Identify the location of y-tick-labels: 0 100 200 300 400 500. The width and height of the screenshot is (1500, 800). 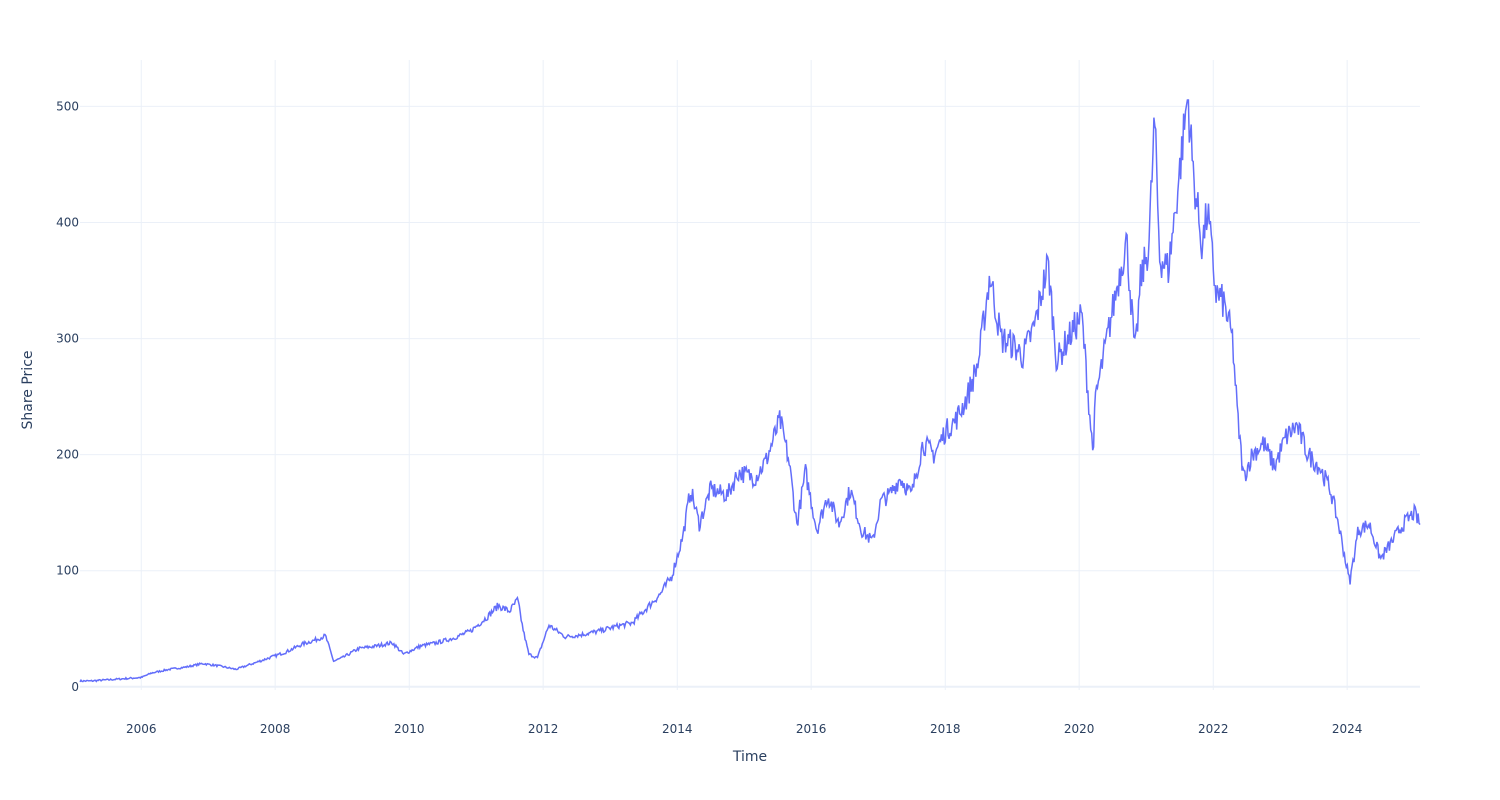
(67, 396).